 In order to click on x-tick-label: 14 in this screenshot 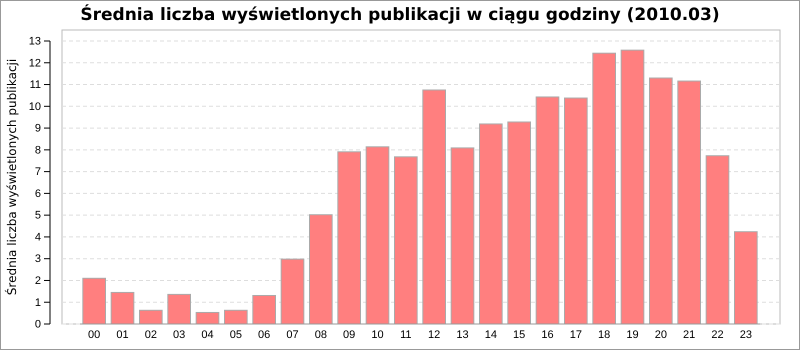, I will do `click(490, 334)`.